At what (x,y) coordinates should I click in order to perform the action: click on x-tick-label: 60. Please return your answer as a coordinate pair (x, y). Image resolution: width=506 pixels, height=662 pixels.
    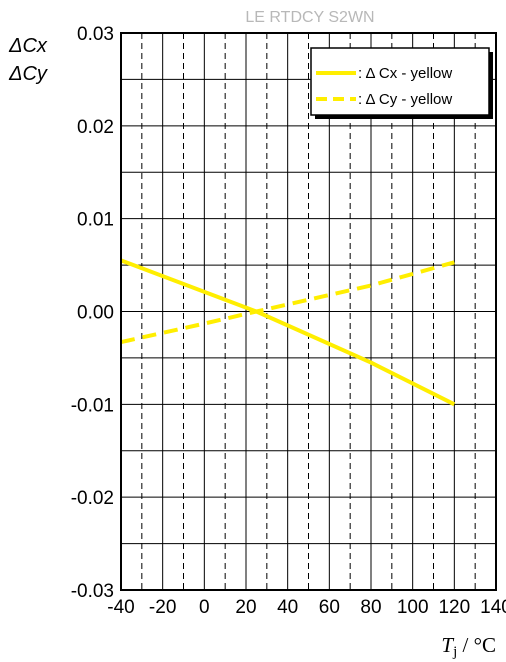
    Looking at the image, I should click on (329, 607).